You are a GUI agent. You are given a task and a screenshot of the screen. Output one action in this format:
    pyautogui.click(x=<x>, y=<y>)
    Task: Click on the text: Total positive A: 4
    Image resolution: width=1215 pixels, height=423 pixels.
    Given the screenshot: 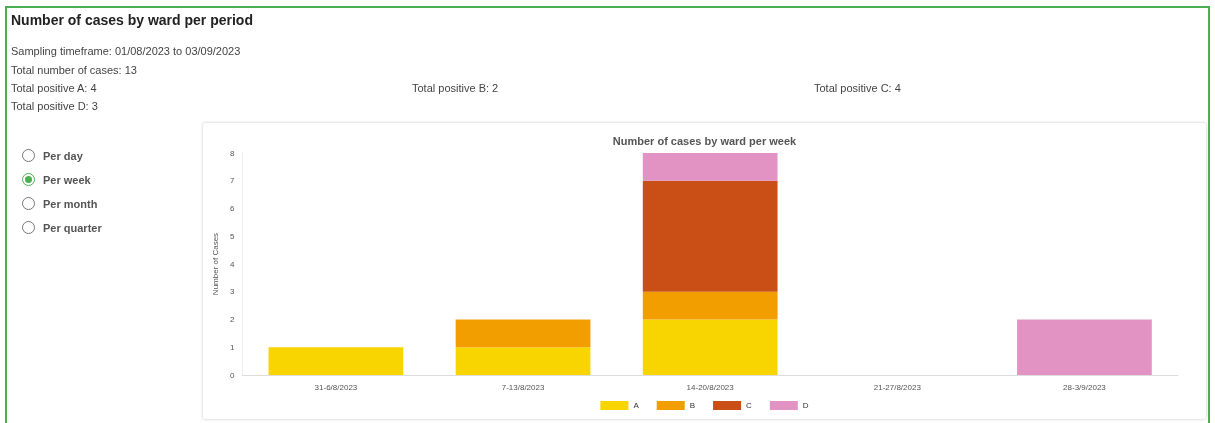 What is the action you would take?
    pyautogui.click(x=54, y=88)
    